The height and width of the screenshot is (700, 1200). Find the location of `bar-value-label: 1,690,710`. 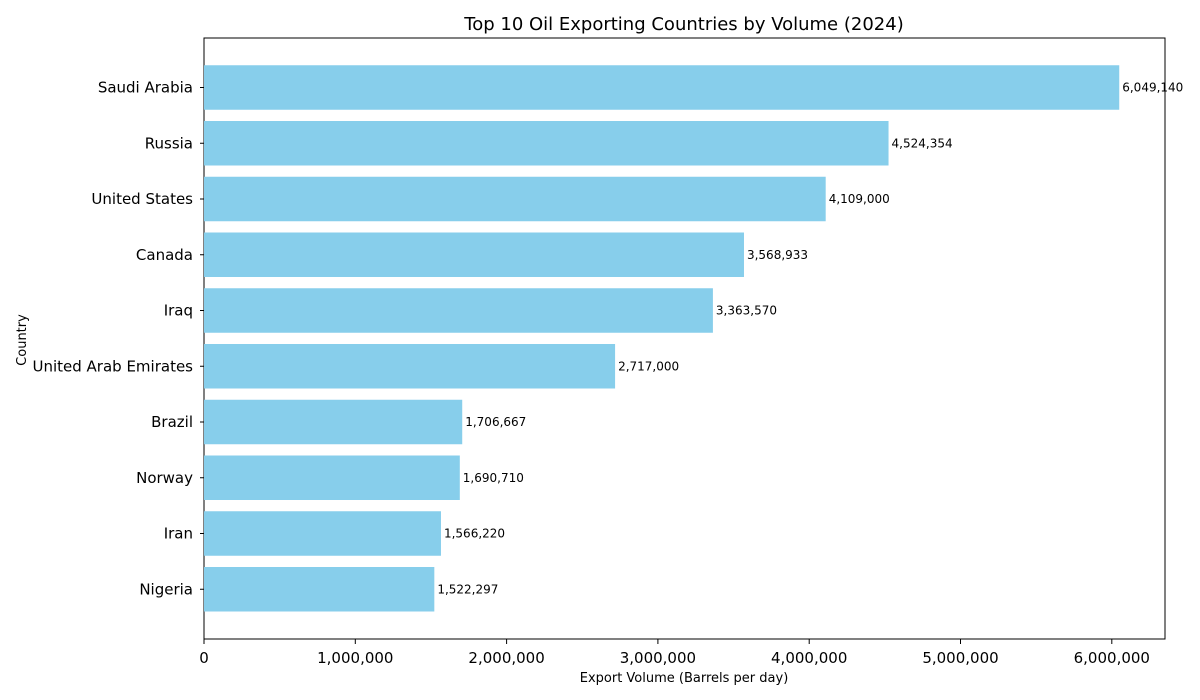

bar-value-label: 1,690,710 is located at coordinates (493, 478).